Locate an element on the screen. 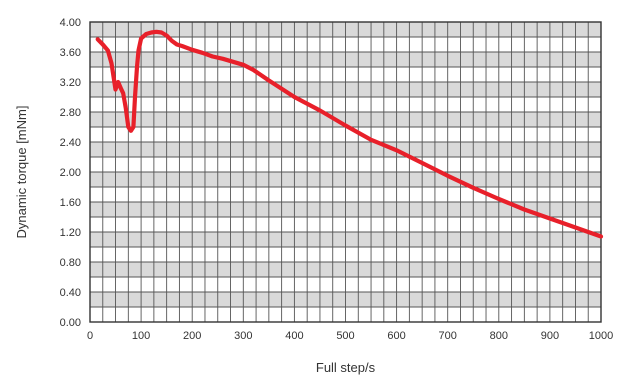 The width and height of the screenshot is (619, 376). x-tick-label: 200 is located at coordinates (192, 336).